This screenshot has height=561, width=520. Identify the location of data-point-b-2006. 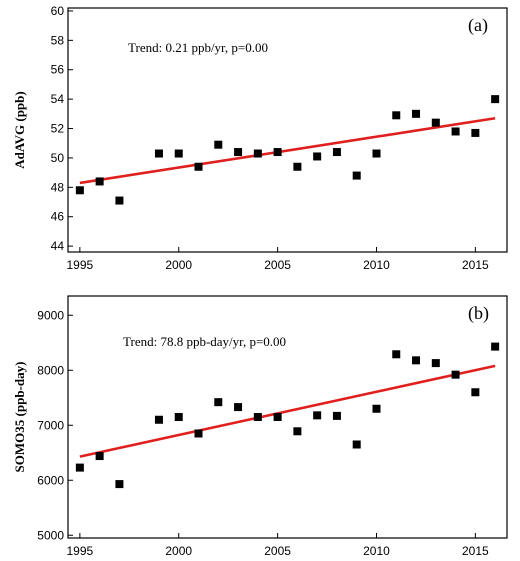
(297, 431).